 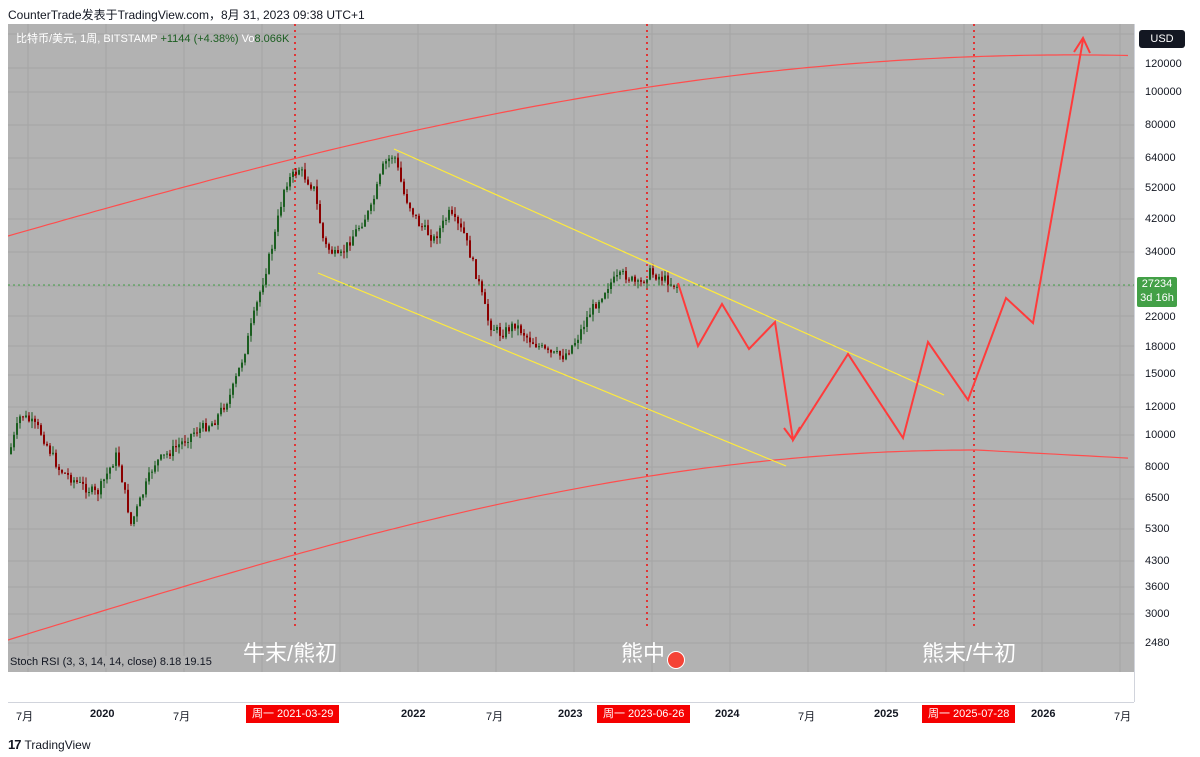 I want to click on price-tick: 6500, so click(x=1157, y=498).